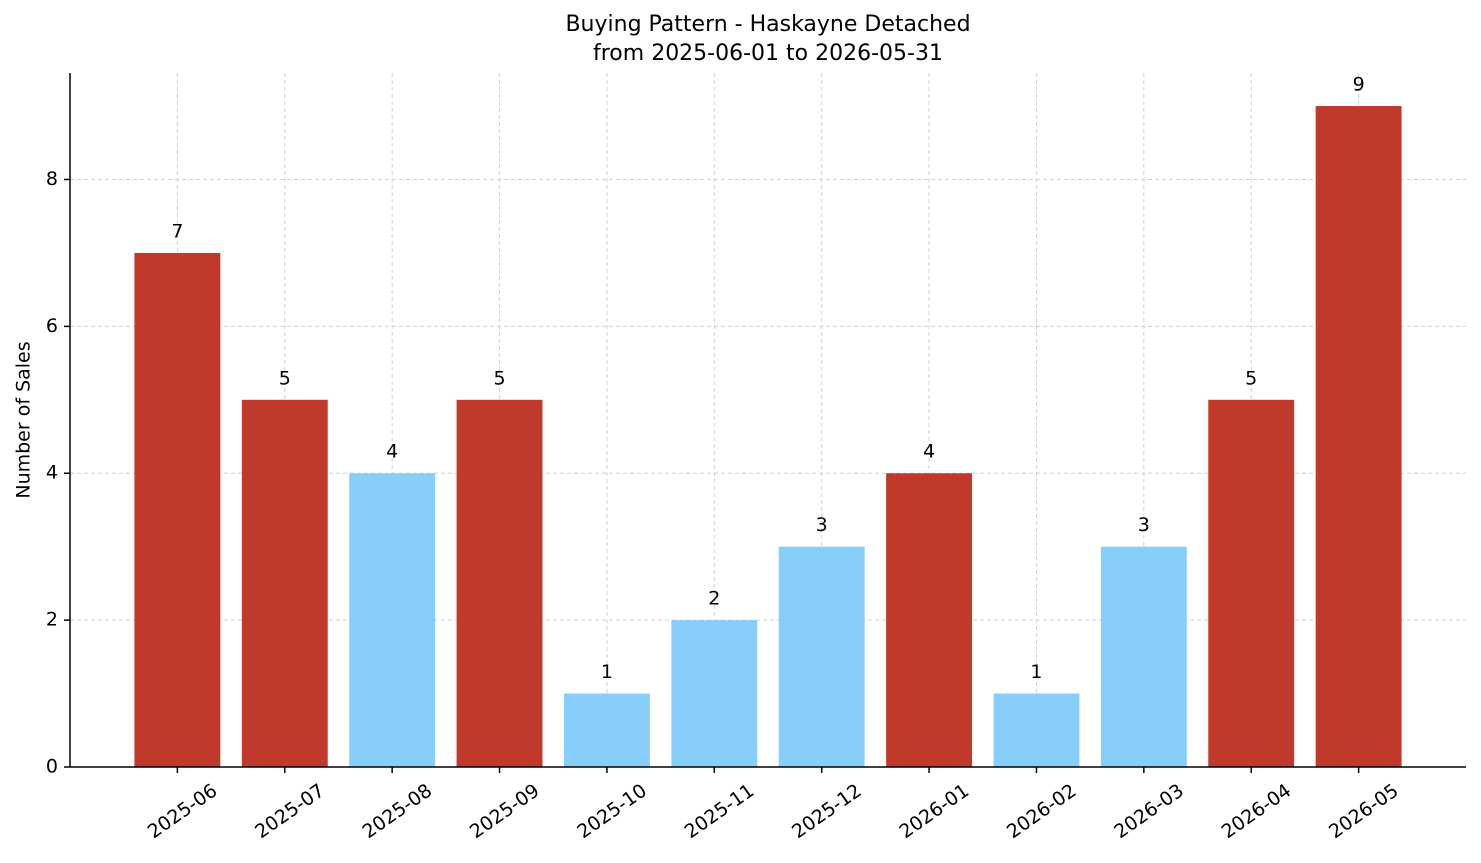 This screenshot has height=863, width=1481. What do you see at coordinates (934, 812) in the screenshot?
I see `x-tick-label: 2026-01` at bounding box center [934, 812].